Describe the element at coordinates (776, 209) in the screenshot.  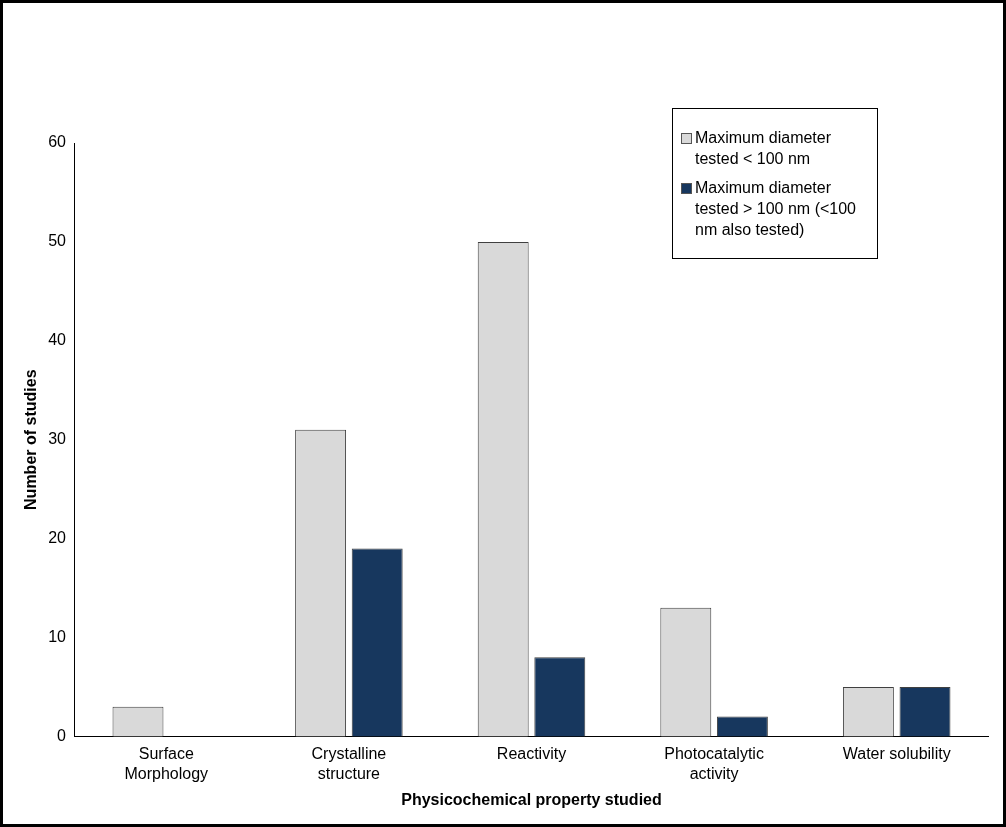
I see `legend-label: Maximum diameter tested > 100 nm (<100 nm also tested)` at that location.